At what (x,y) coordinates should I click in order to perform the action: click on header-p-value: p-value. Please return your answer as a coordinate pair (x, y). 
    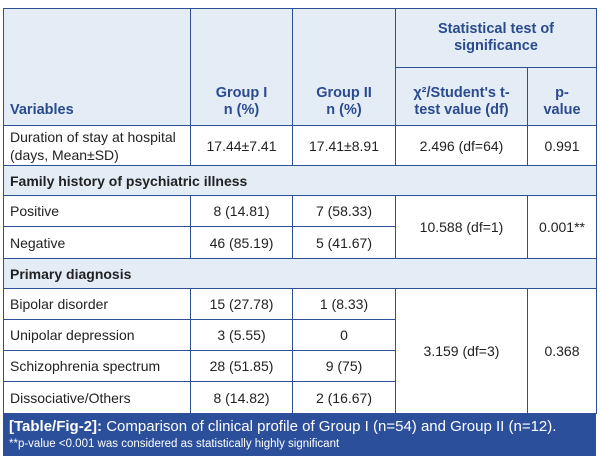
    Looking at the image, I should click on (562, 96).